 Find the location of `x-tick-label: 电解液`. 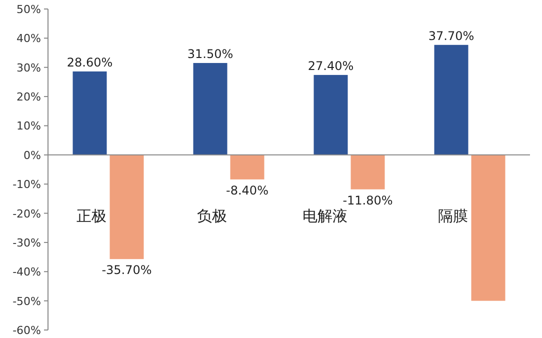

x-tick-label: 电解液 is located at coordinates (325, 215).